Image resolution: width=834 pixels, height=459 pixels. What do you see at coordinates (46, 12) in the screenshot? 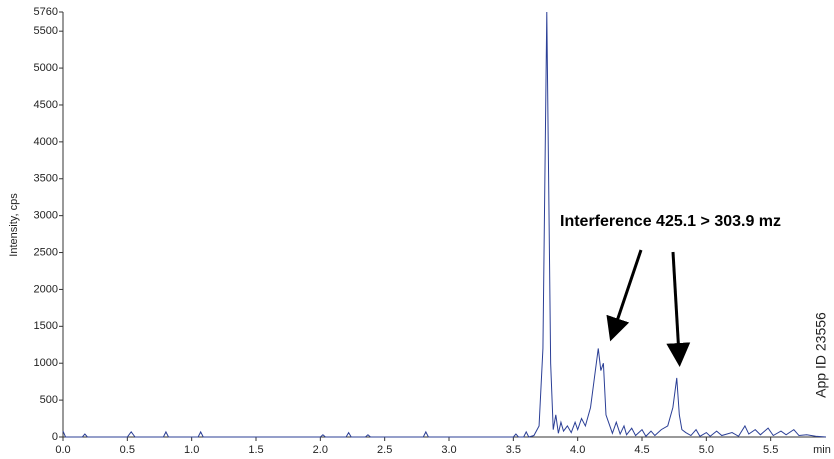
I see `y-tick-label: 5760` at bounding box center [46, 12].